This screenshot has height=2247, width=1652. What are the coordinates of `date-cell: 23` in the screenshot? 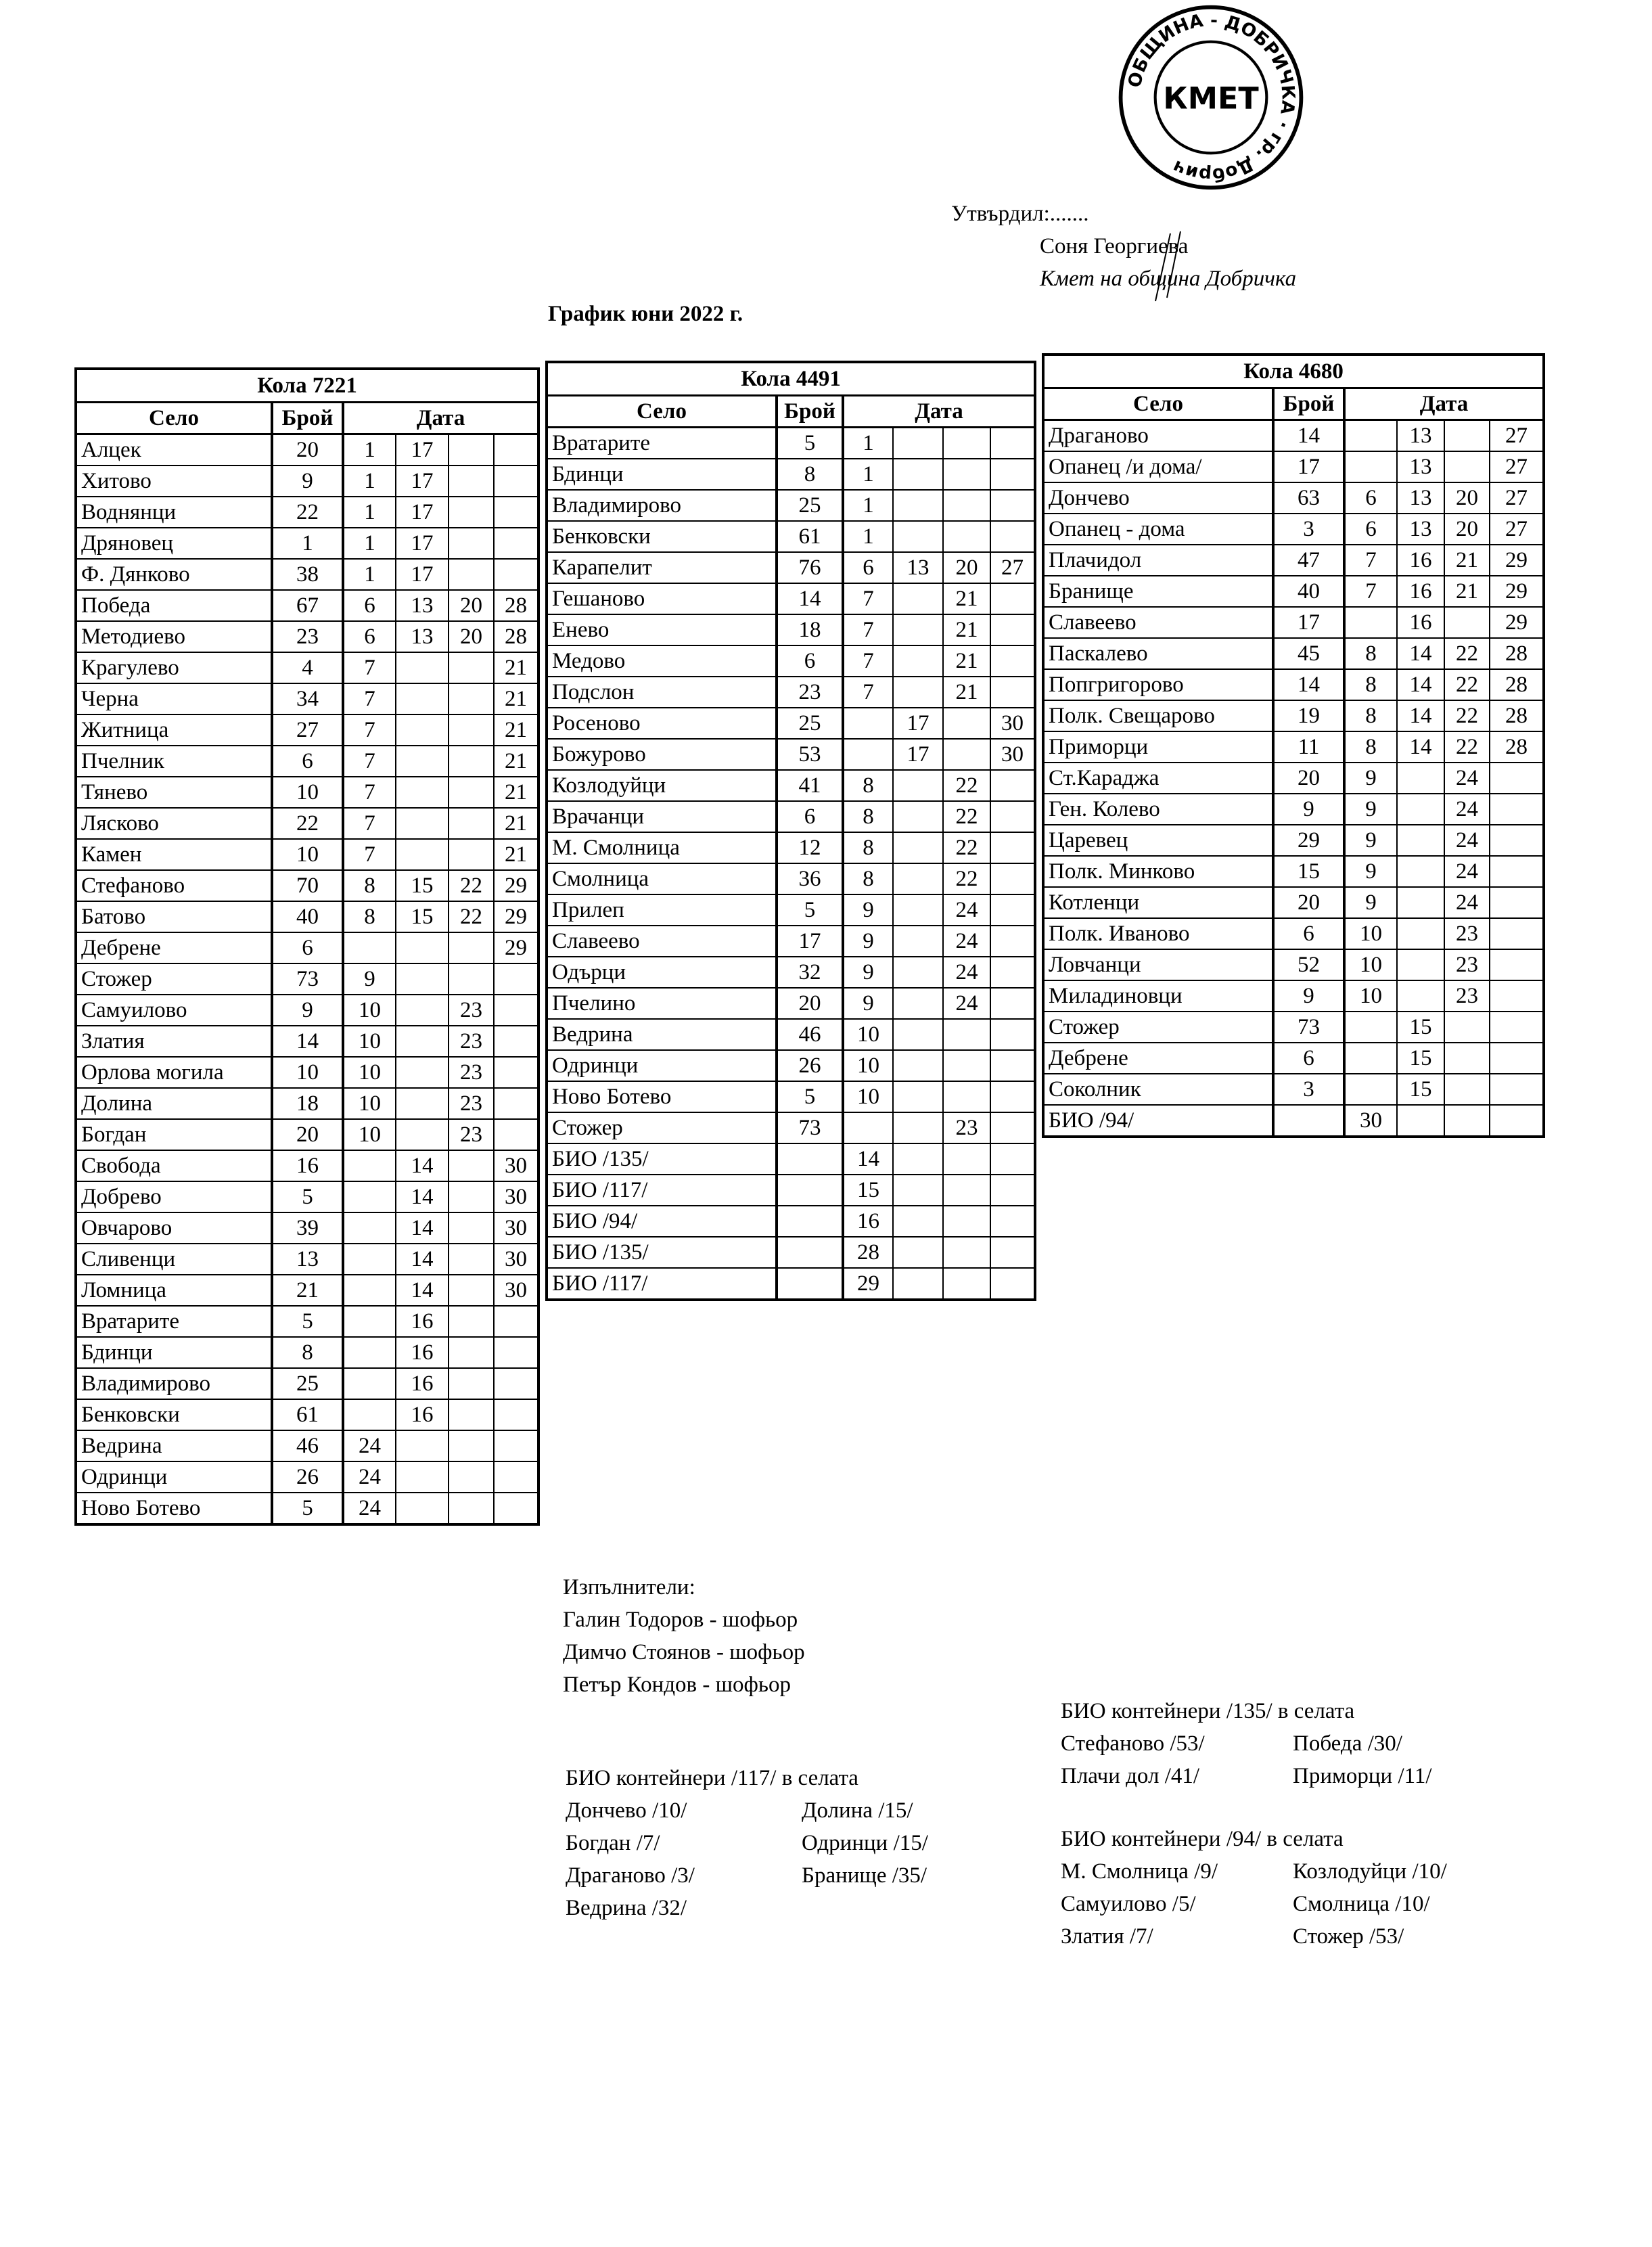 It's located at (1467, 965).